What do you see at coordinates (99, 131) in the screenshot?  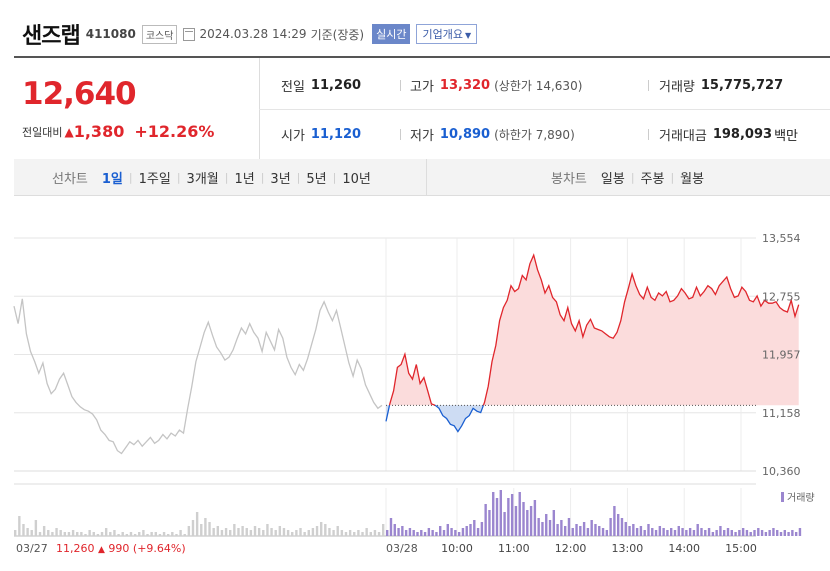 I see `change-value: 1,380` at bounding box center [99, 131].